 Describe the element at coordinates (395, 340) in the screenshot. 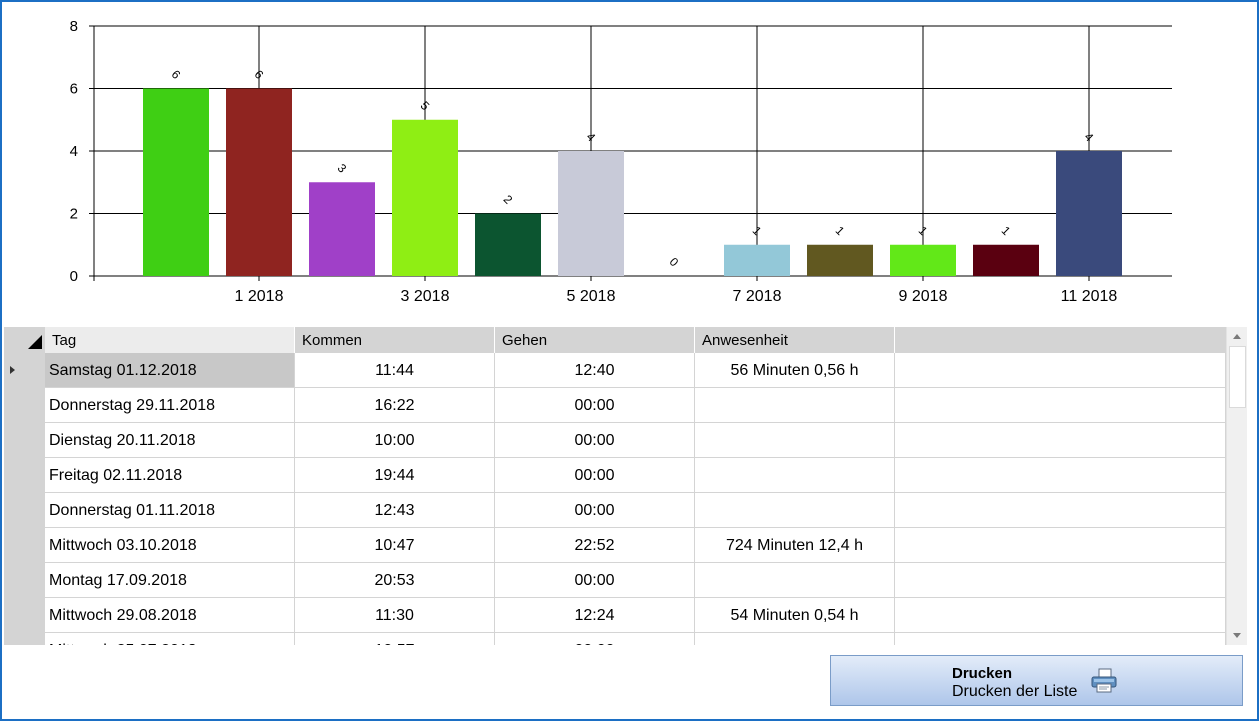

I see `column-header-kommen: Kommen` at that location.